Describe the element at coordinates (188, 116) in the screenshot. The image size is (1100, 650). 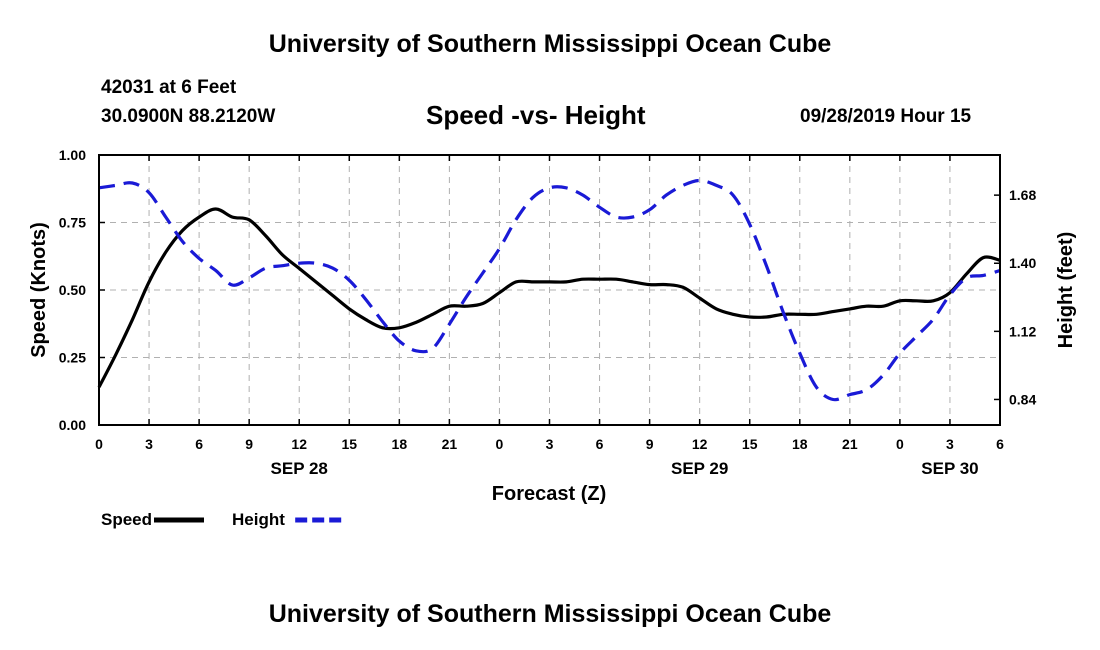
I see `coordinates-label: 30.0900N 88.2120W` at that location.